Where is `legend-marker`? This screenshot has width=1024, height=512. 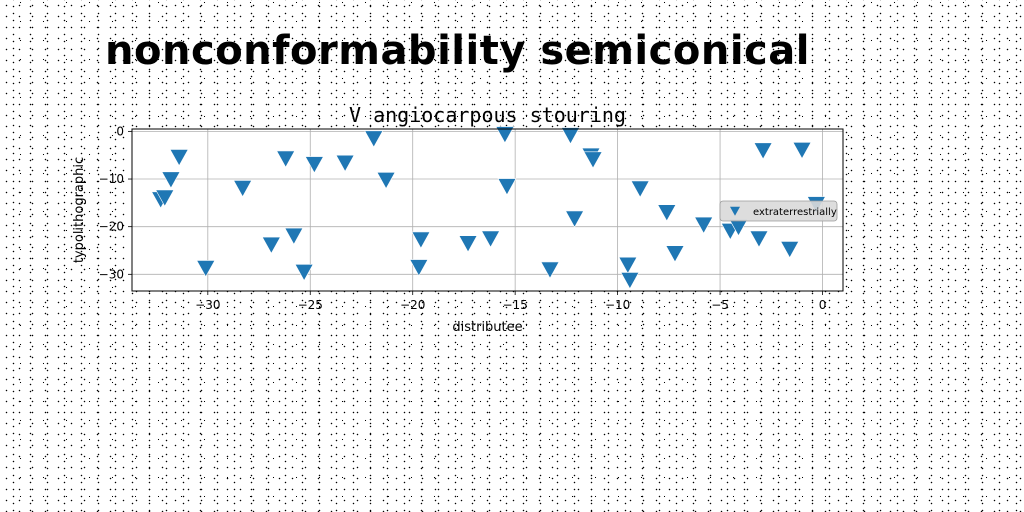 legend-marker is located at coordinates (735, 211).